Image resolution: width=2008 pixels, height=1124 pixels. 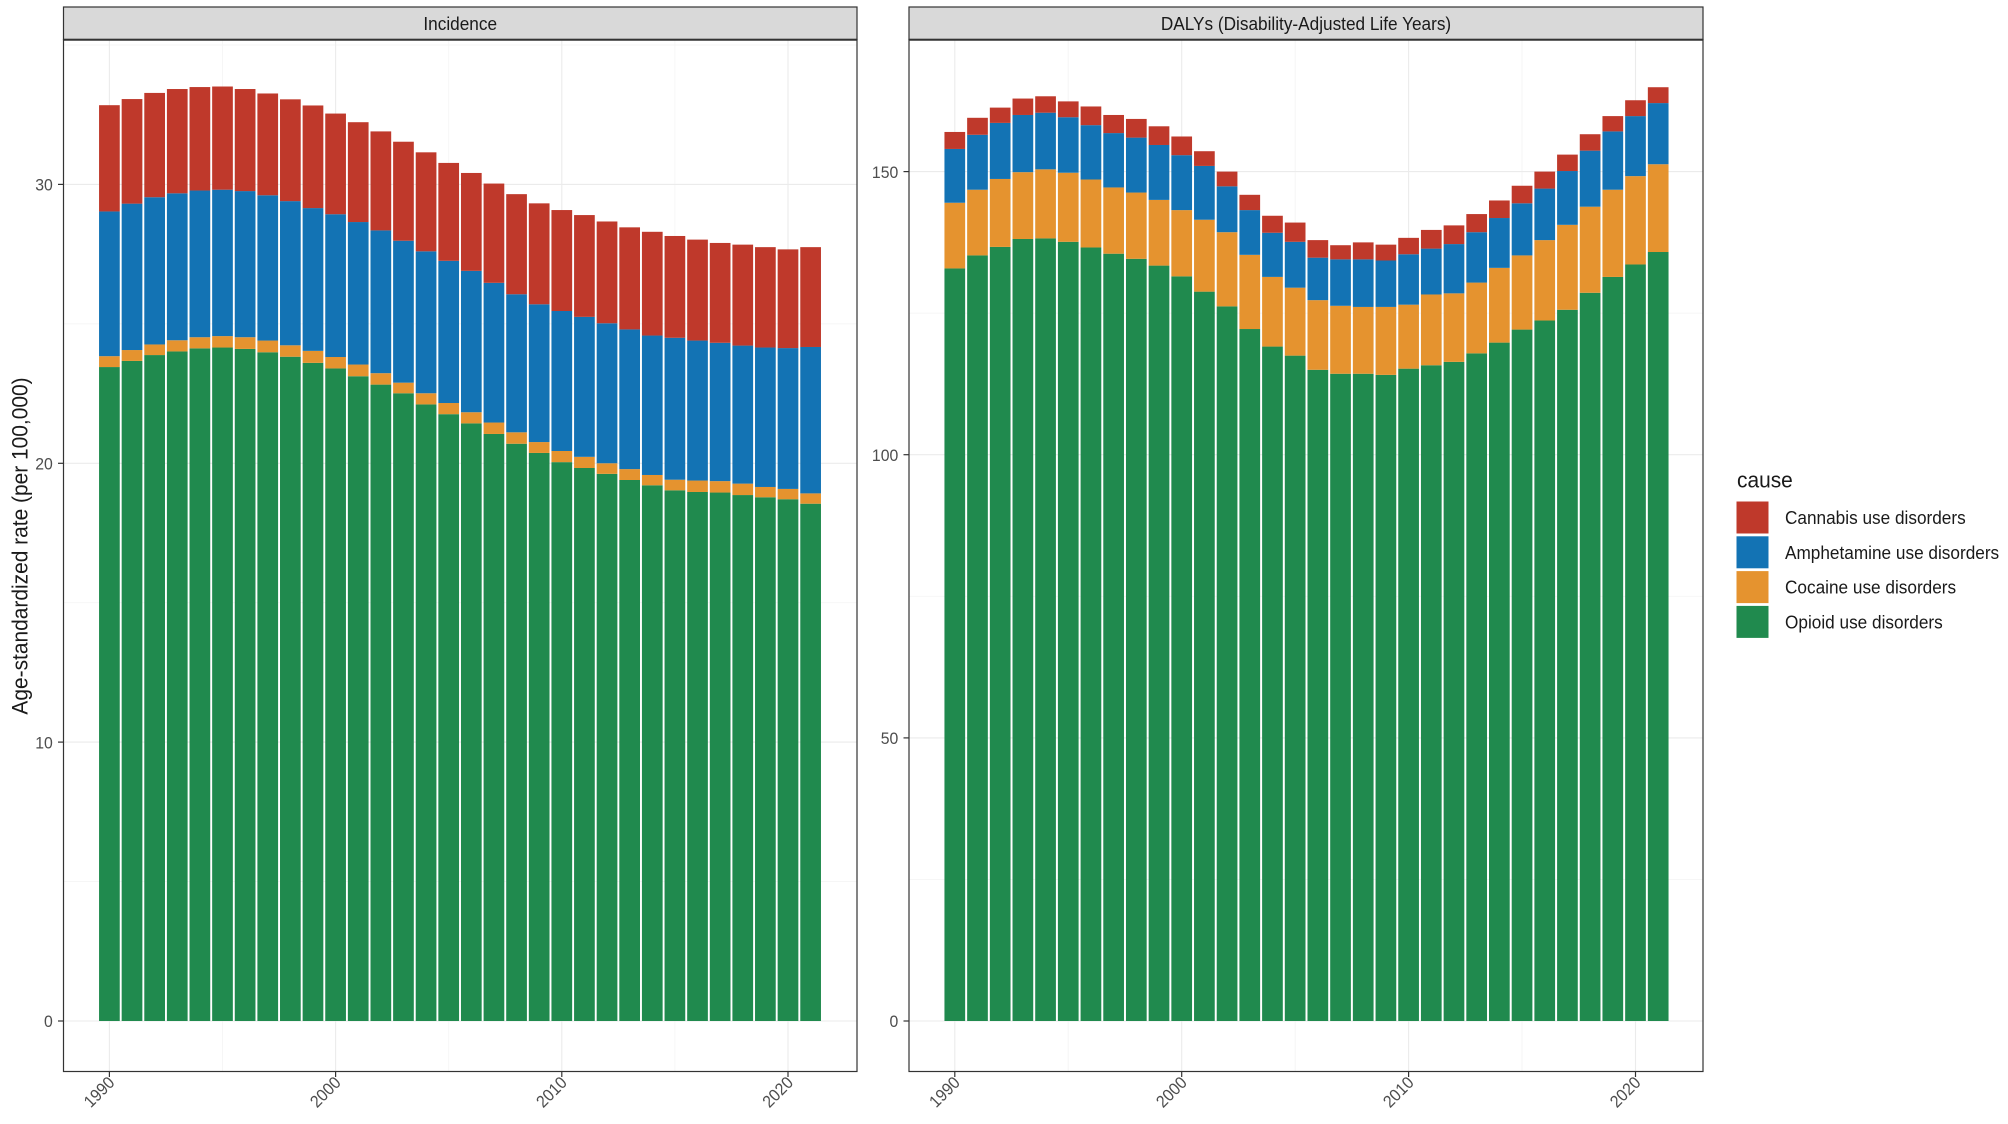 I want to click on svg-text: 100, so click(x=885, y=455).